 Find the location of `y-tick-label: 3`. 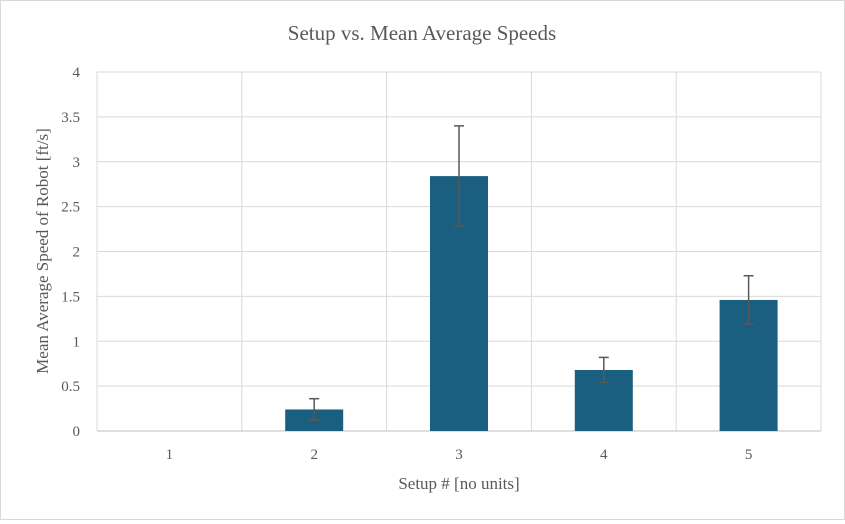

y-tick-label: 3 is located at coordinates (77, 163).